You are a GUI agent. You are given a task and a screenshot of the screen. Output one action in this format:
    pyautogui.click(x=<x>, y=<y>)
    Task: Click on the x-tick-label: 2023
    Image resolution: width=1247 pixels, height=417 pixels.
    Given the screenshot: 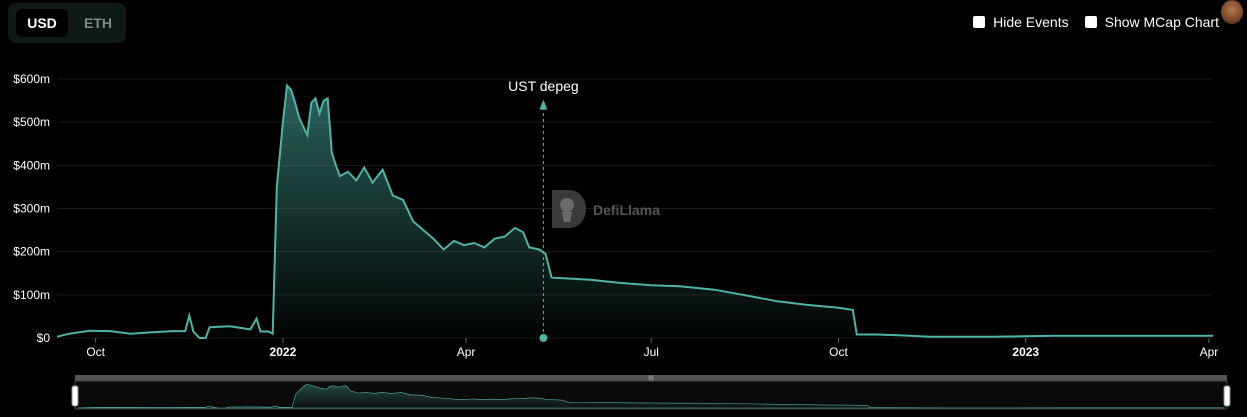 What is the action you would take?
    pyautogui.click(x=1025, y=352)
    